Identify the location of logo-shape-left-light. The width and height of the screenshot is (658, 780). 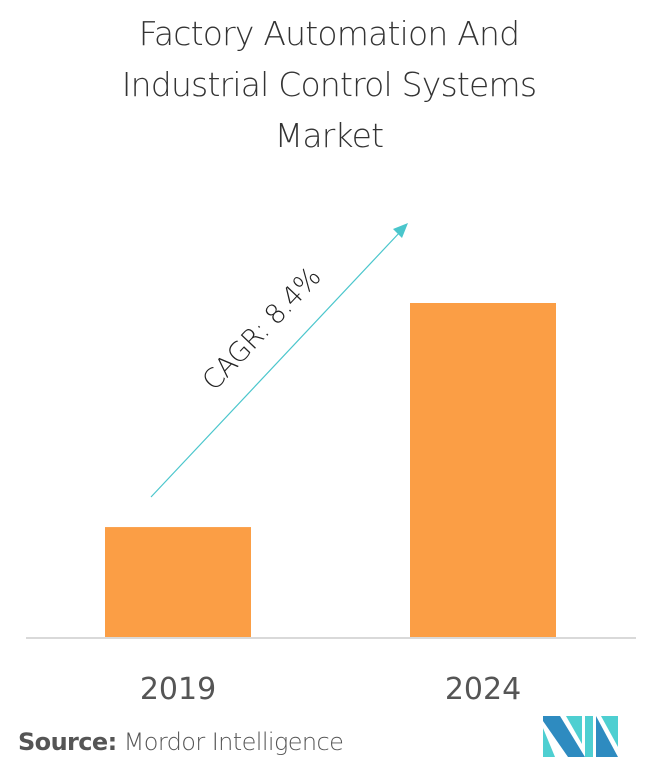
(549, 742).